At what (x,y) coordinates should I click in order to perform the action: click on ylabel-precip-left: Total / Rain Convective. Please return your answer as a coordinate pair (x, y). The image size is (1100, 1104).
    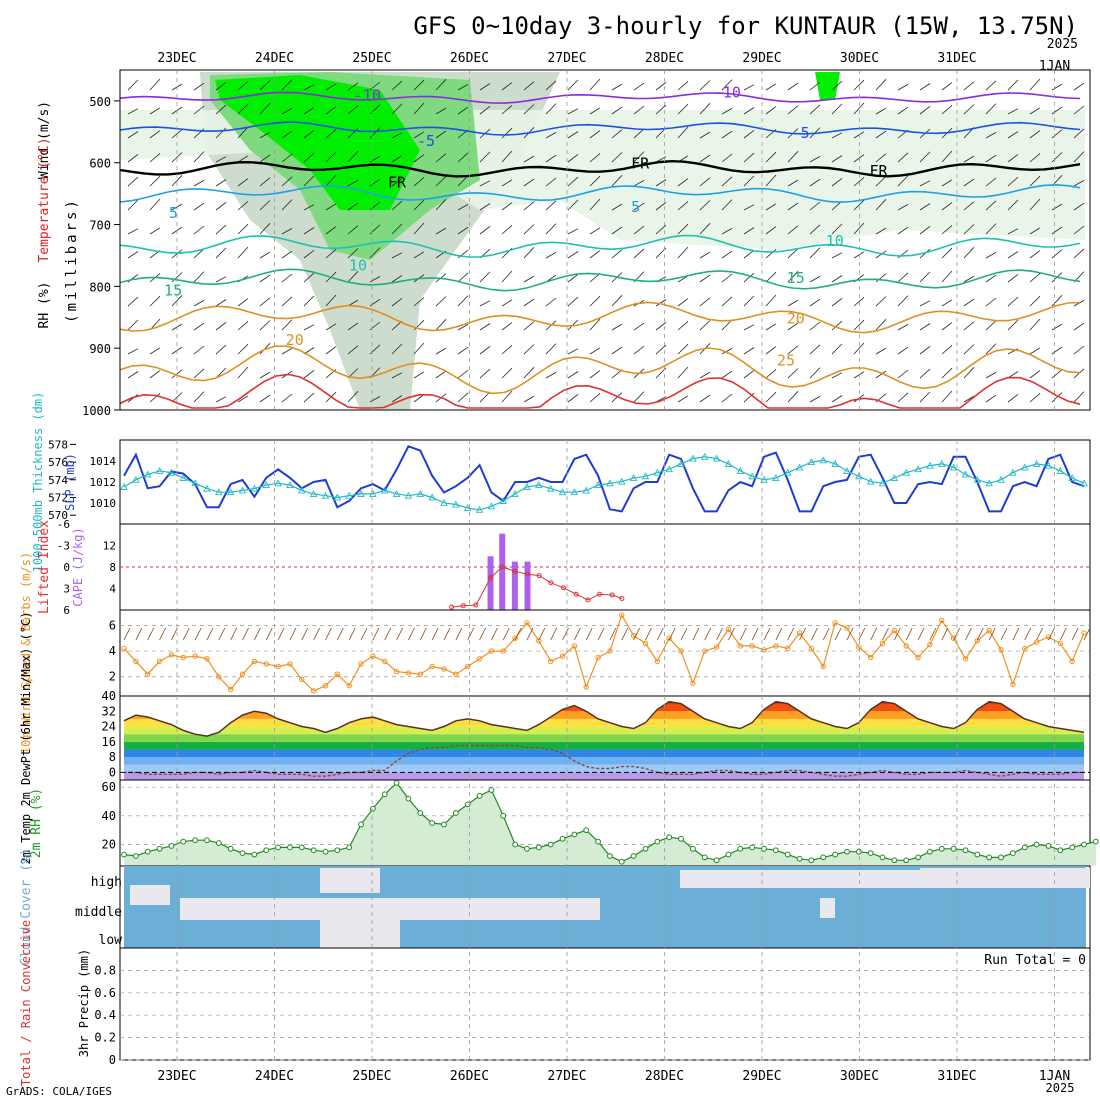
    Looking at the image, I should click on (26, 1003).